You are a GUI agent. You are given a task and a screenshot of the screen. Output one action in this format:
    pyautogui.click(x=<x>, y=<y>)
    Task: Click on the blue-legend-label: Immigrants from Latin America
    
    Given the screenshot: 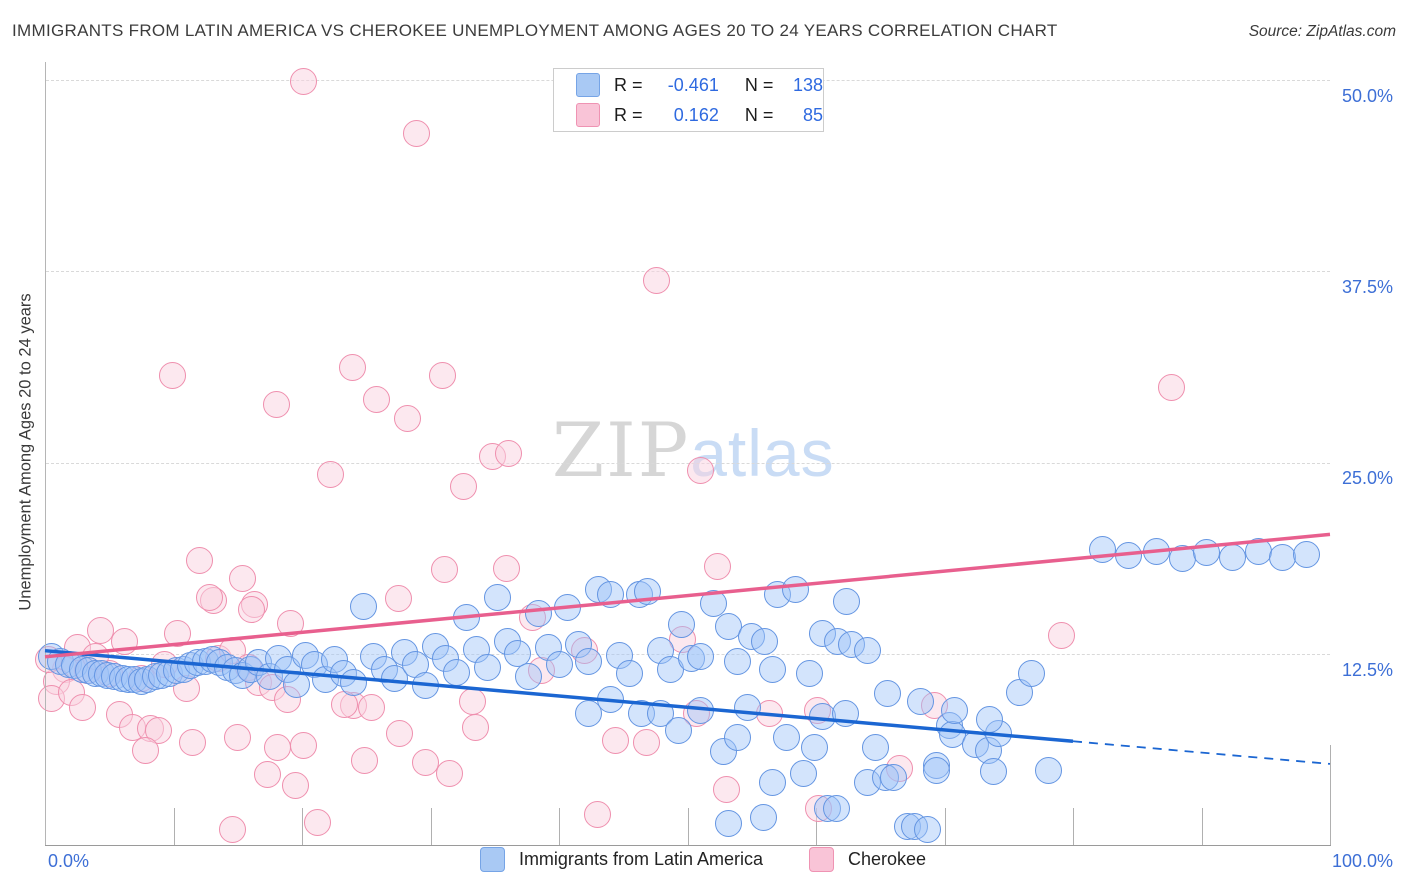 What is the action you would take?
    pyautogui.click(x=641, y=859)
    